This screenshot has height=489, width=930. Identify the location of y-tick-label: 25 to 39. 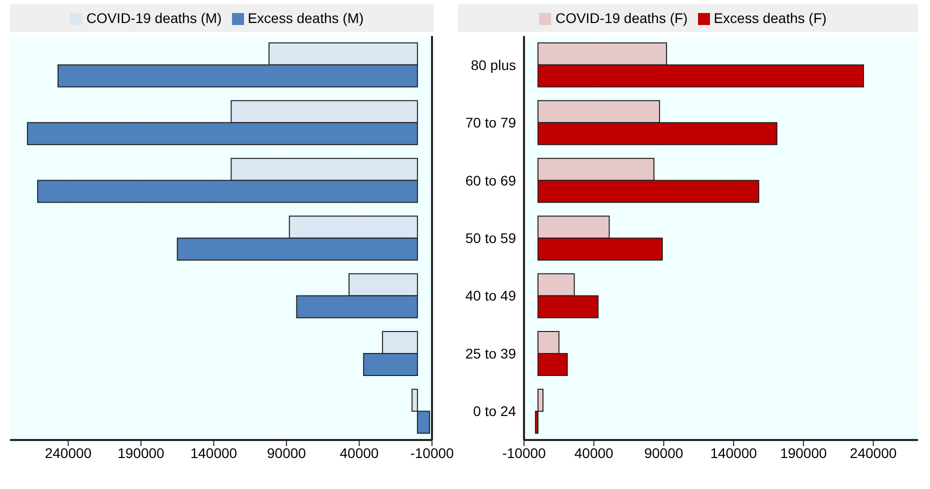
(490, 353).